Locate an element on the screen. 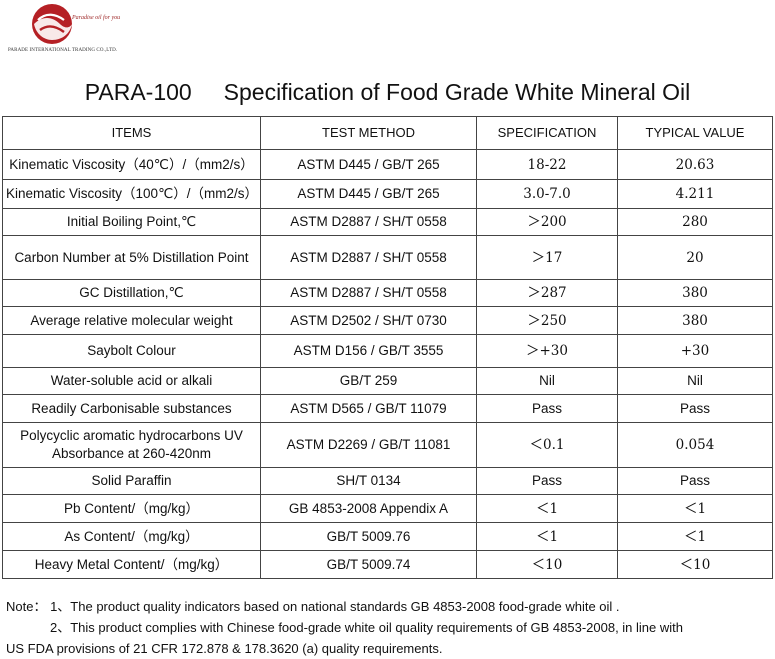 Image resolution: width=775 pixels, height=659 pixels. table-row: Solid Paraffin SH/T 0134 Pass Pass is located at coordinates (387, 481).